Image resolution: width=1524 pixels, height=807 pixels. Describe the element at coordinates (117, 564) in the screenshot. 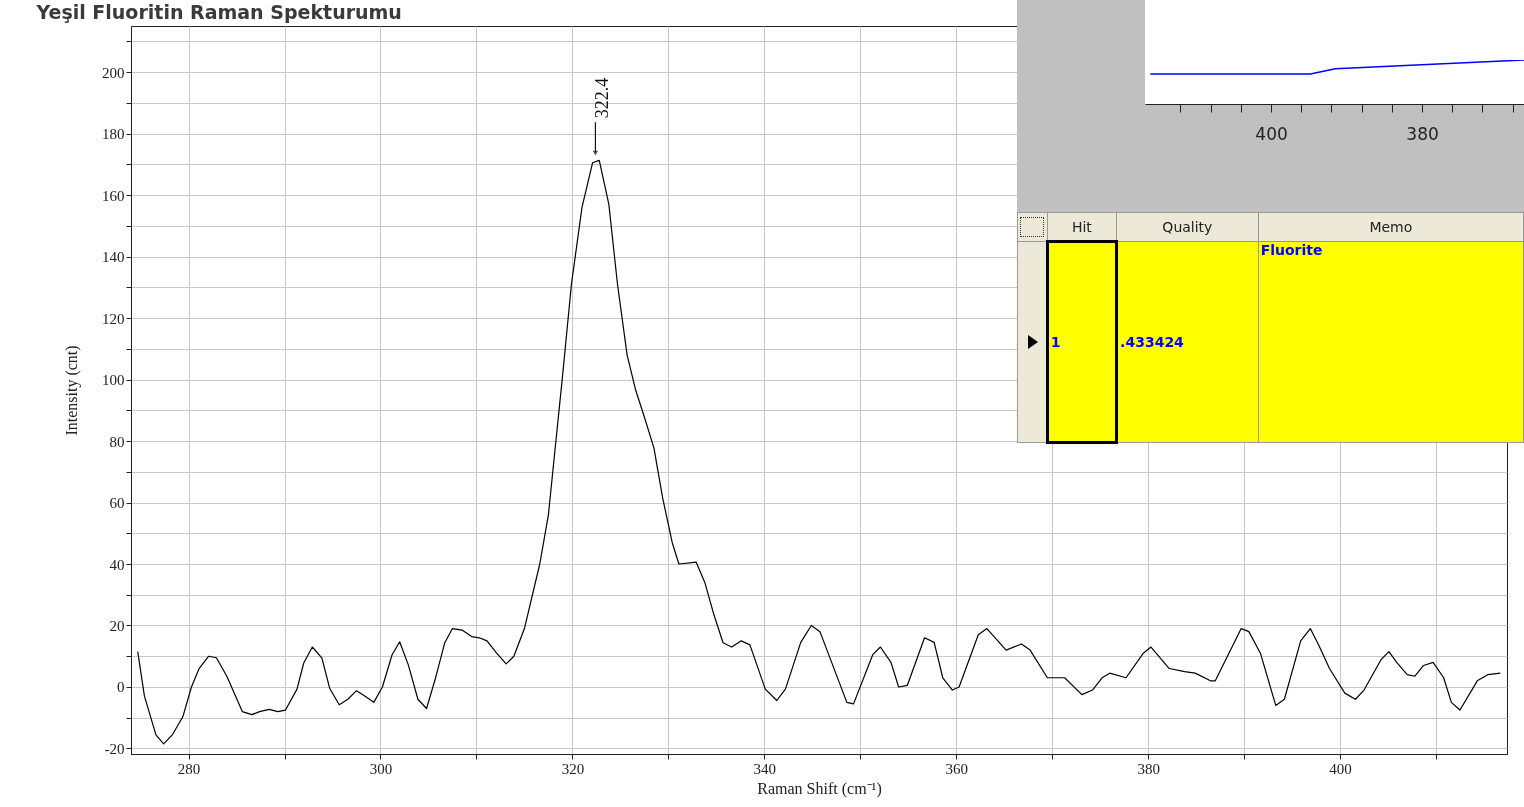

I see `y-tick-label: 40` at that location.